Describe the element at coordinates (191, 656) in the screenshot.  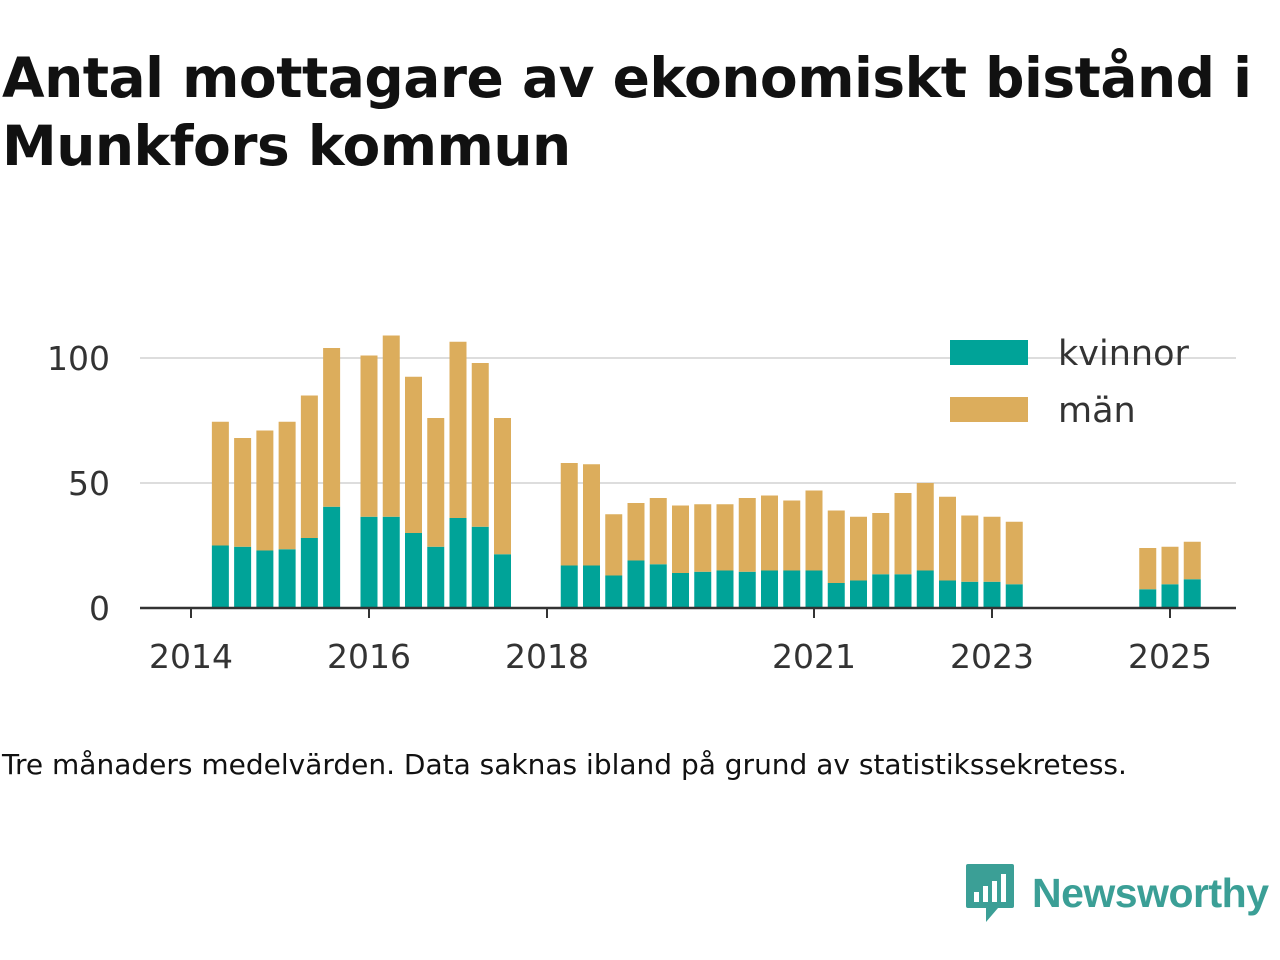
I see `x-tick-label: 2014` at that location.